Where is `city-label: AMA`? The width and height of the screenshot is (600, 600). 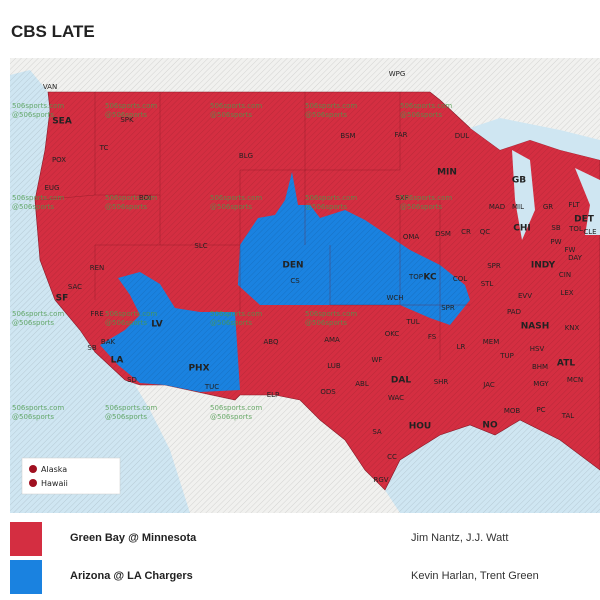 city-label: AMA is located at coordinates (332, 340).